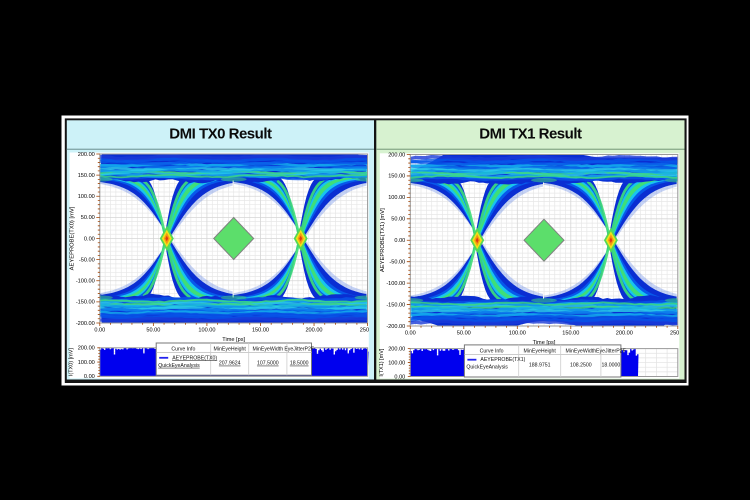  Describe the element at coordinates (268, 364) in the screenshot. I see `svg-text: 107.5000` at that location.